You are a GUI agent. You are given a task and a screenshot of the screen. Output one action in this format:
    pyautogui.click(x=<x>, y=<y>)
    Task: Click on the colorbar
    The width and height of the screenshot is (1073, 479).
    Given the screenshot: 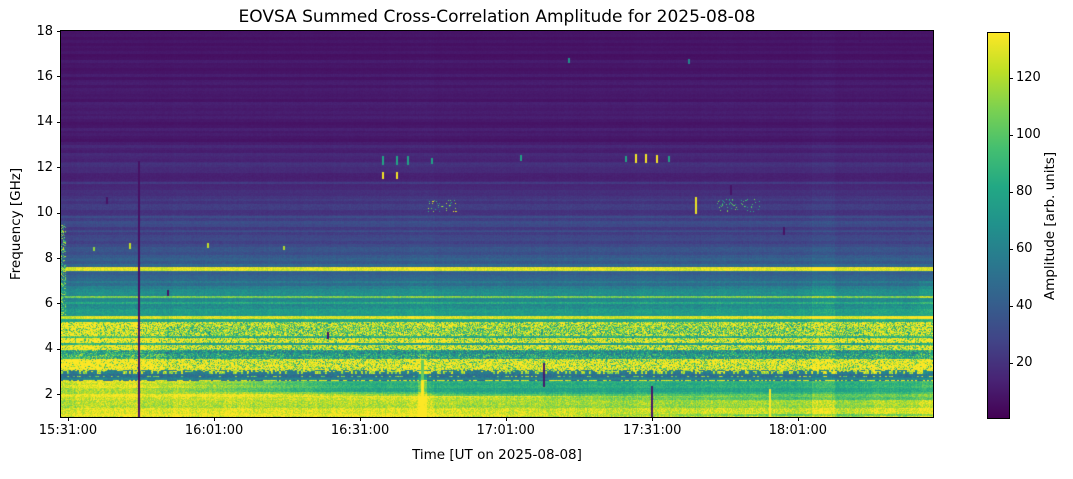 What is the action you would take?
    pyautogui.click(x=998, y=225)
    